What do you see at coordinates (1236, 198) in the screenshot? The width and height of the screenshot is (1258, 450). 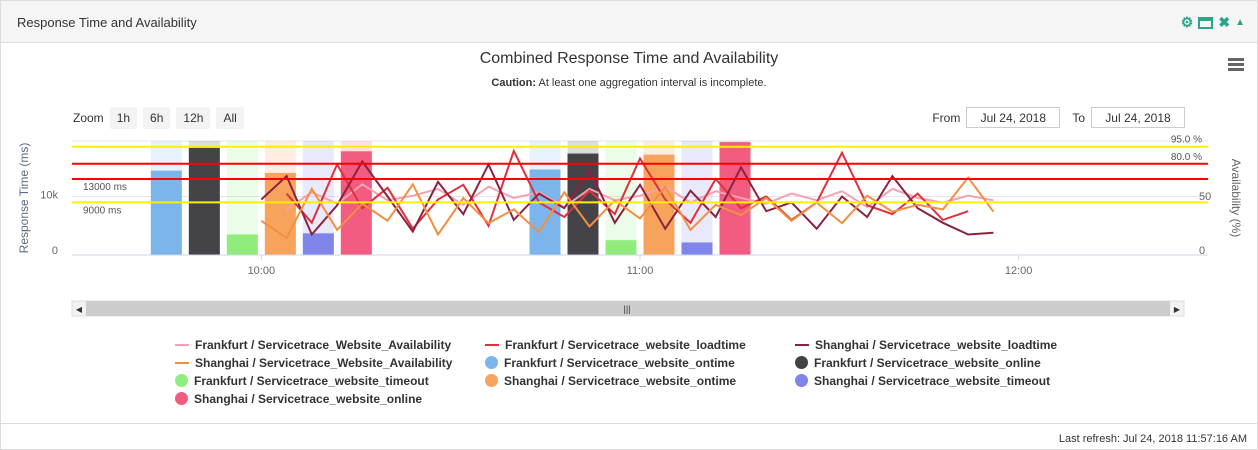 I see `y-right-axis-title: Availability (%)` at bounding box center [1236, 198].